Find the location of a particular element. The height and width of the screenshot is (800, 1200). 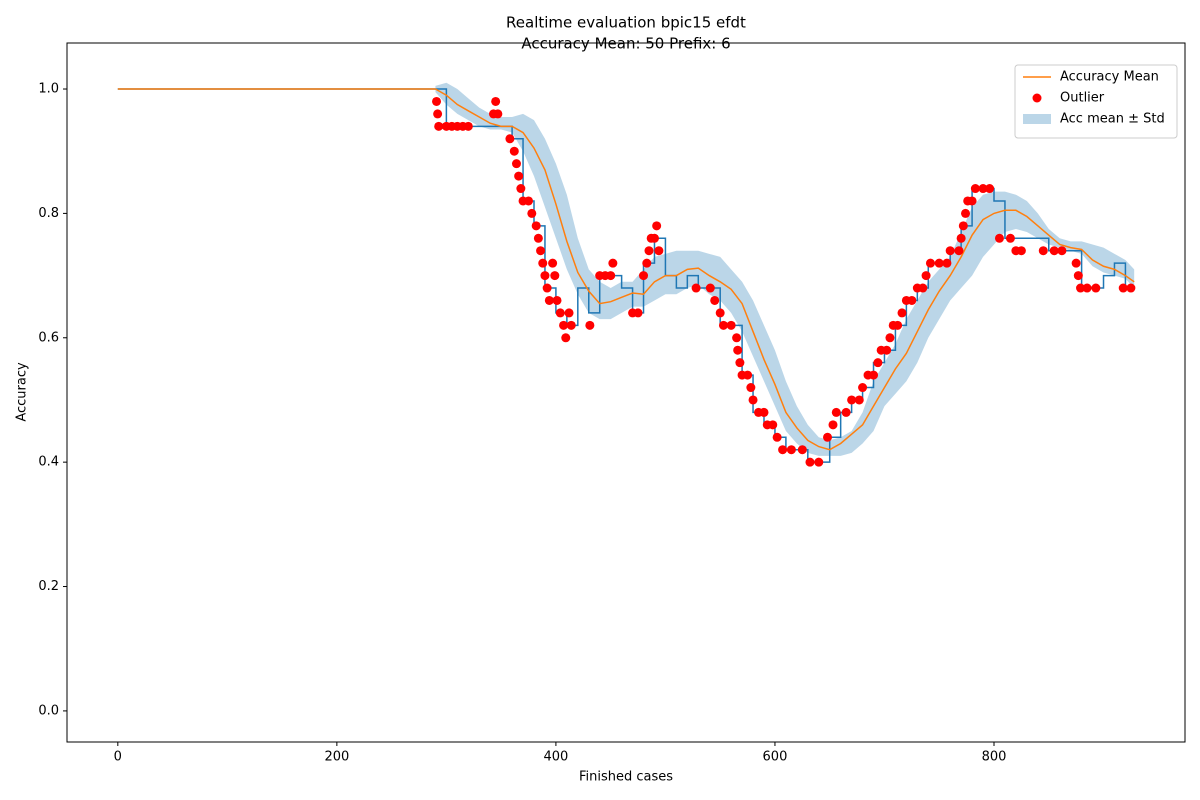

y-tick-label: 0.8 is located at coordinates (48, 213).